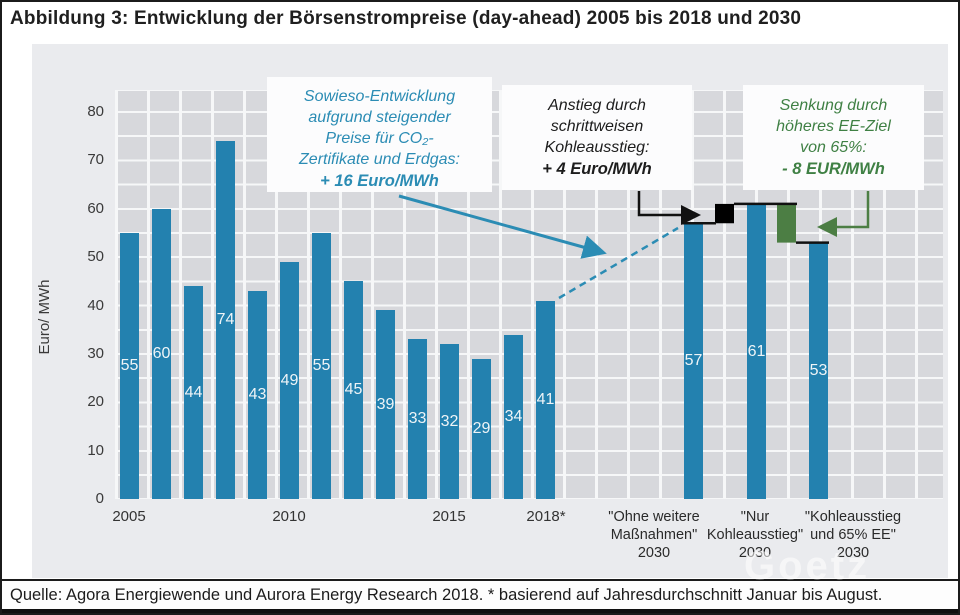  Describe the element at coordinates (597, 169) in the screenshot. I see `annotation-value: + 4 Euro/MWh` at that location.